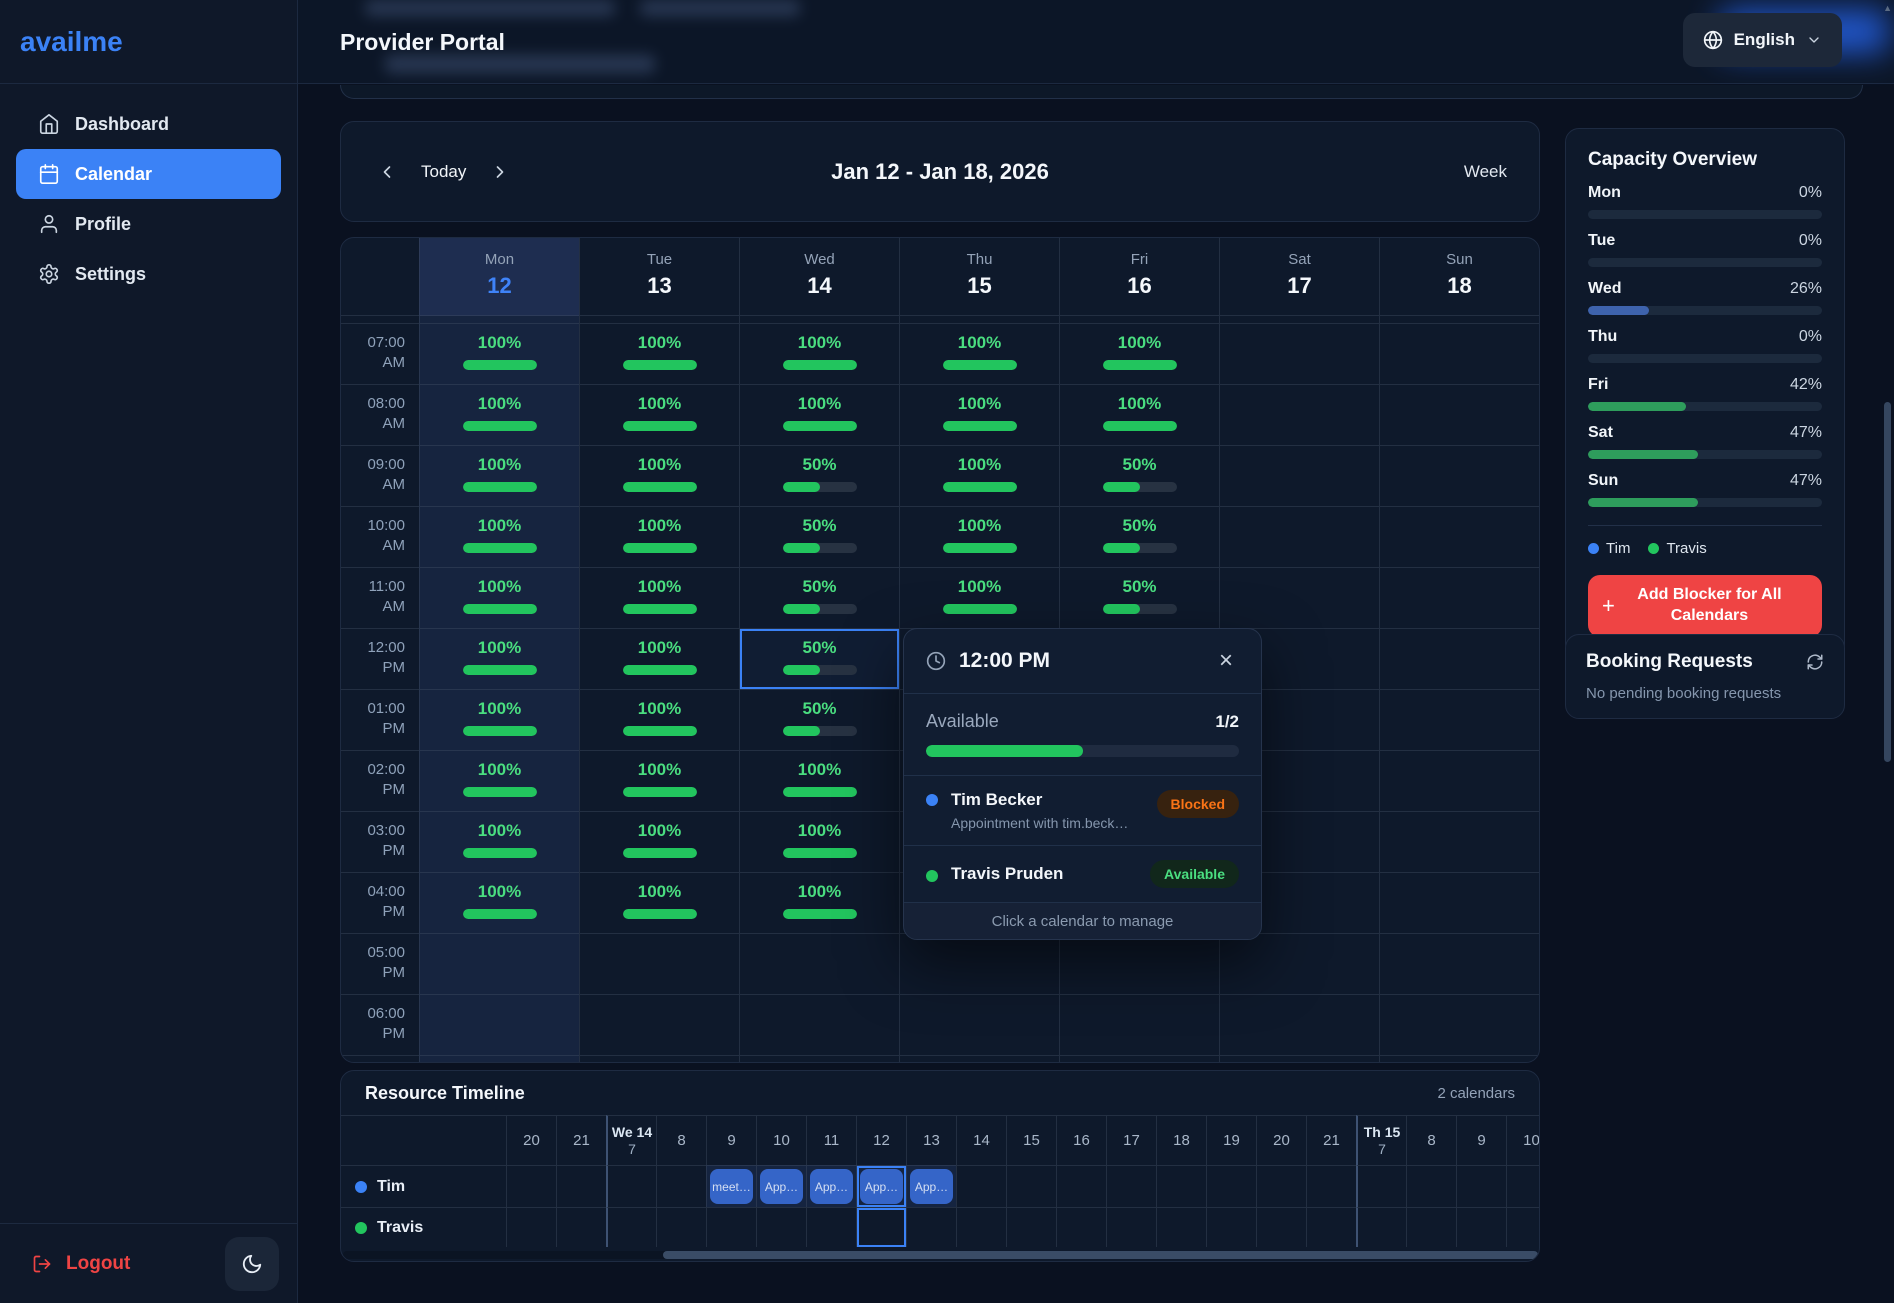  What do you see at coordinates (1100, 1255) in the screenshot?
I see `timeline-scrollbar-thumb` at bounding box center [1100, 1255].